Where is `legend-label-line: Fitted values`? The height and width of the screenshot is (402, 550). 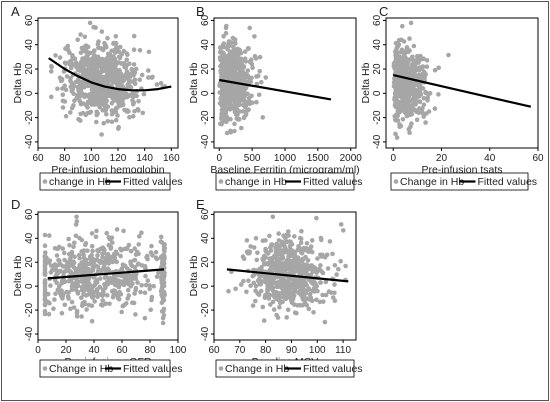
legend-label-line: Fitted values is located at coordinates (153, 369).